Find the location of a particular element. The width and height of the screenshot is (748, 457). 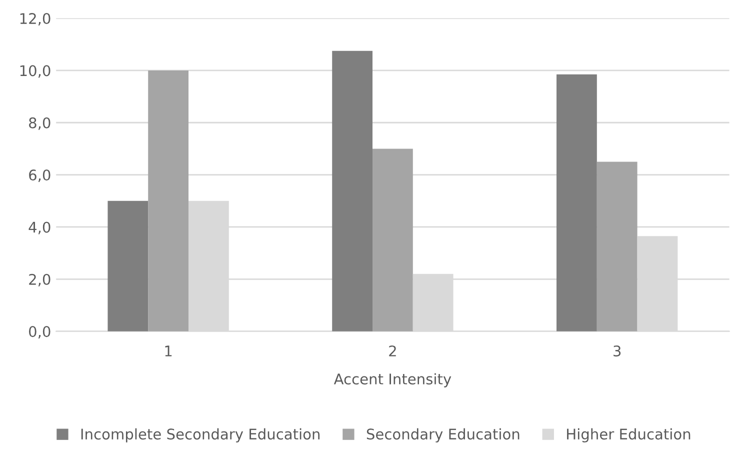

legend-label: Secondary Education is located at coordinates (443, 435).